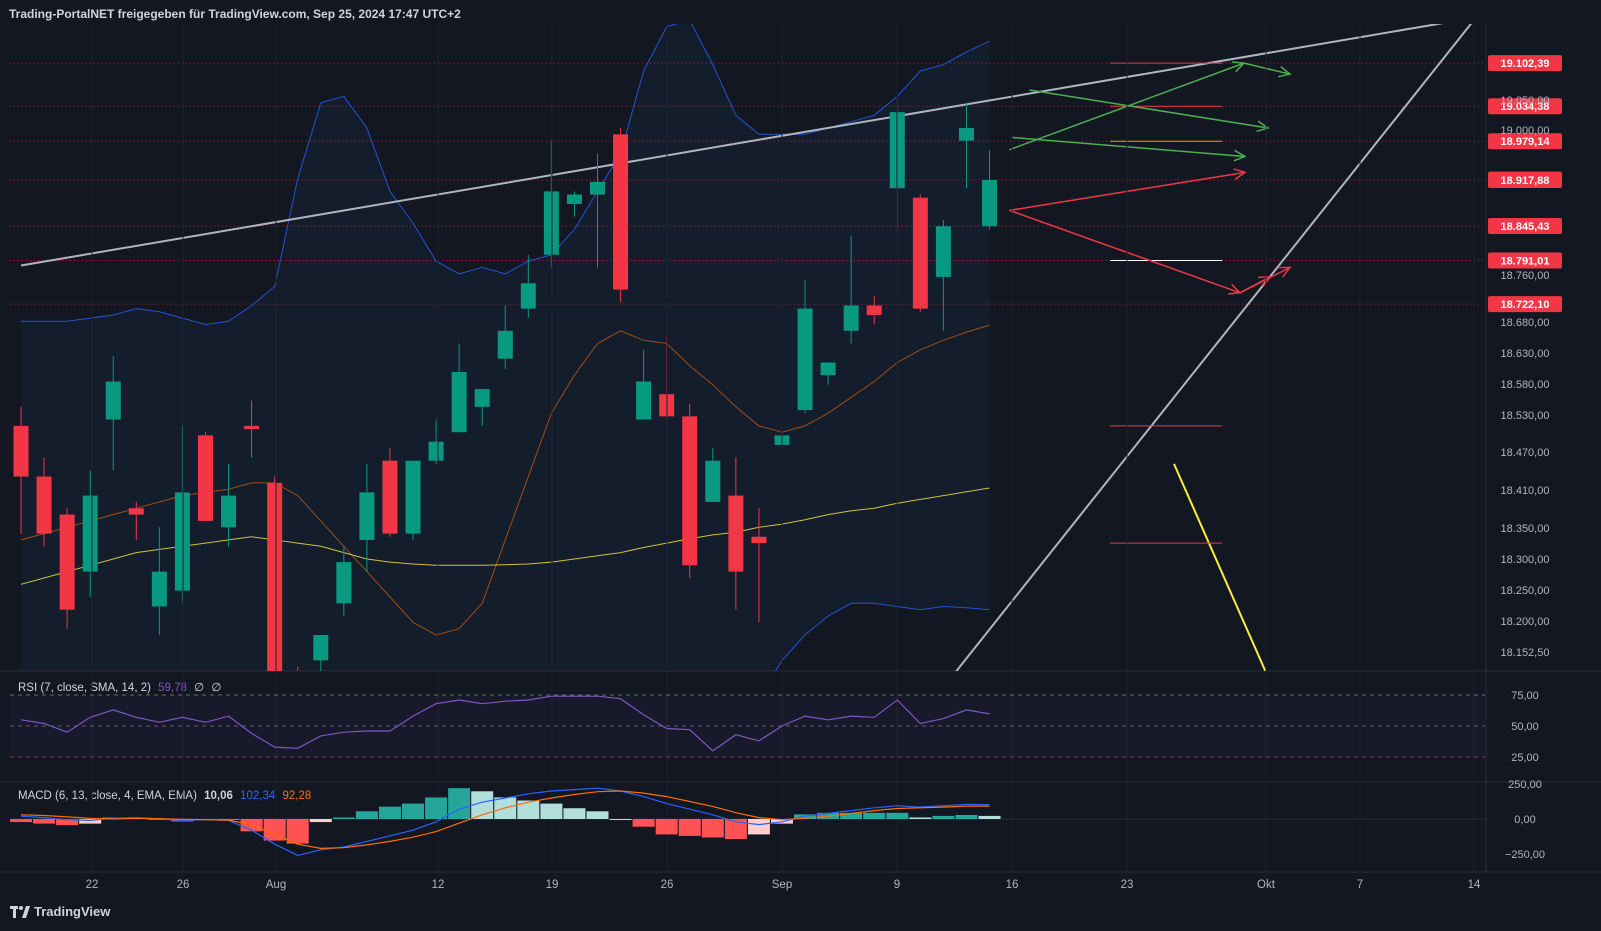 The image size is (1601, 931). What do you see at coordinates (199, 688) in the screenshot?
I see `rsi-extra1: ∅` at bounding box center [199, 688].